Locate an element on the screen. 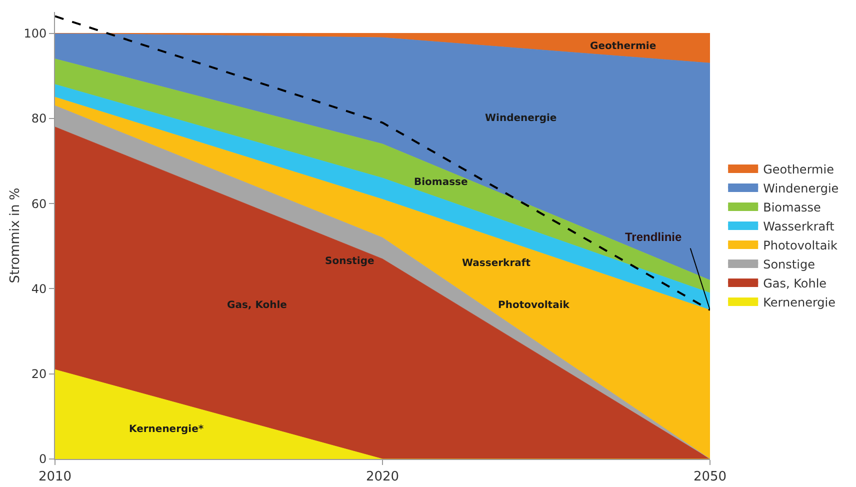  y-tick-label: 40 is located at coordinates (39, 289).